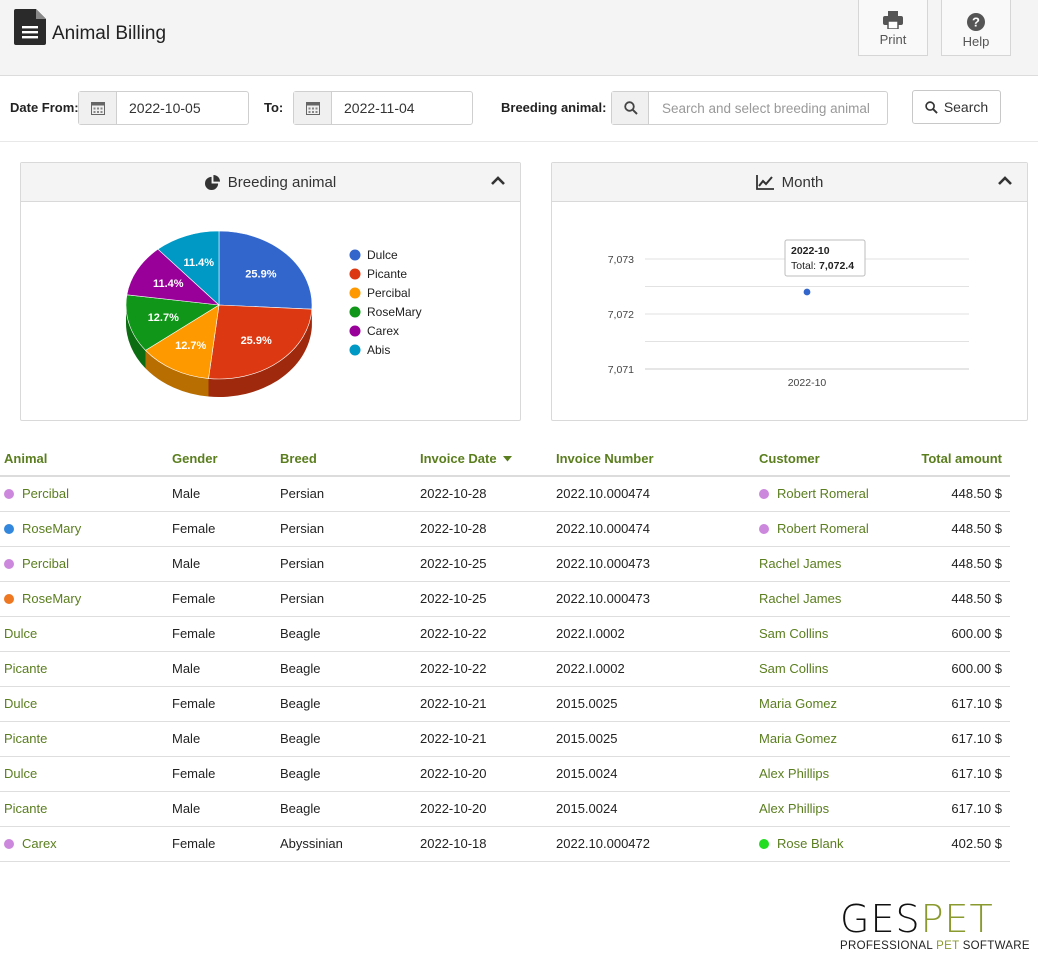 The height and width of the screenshot is (966, 1038). I want to click on col-animal: Animal, so click(86, 458).